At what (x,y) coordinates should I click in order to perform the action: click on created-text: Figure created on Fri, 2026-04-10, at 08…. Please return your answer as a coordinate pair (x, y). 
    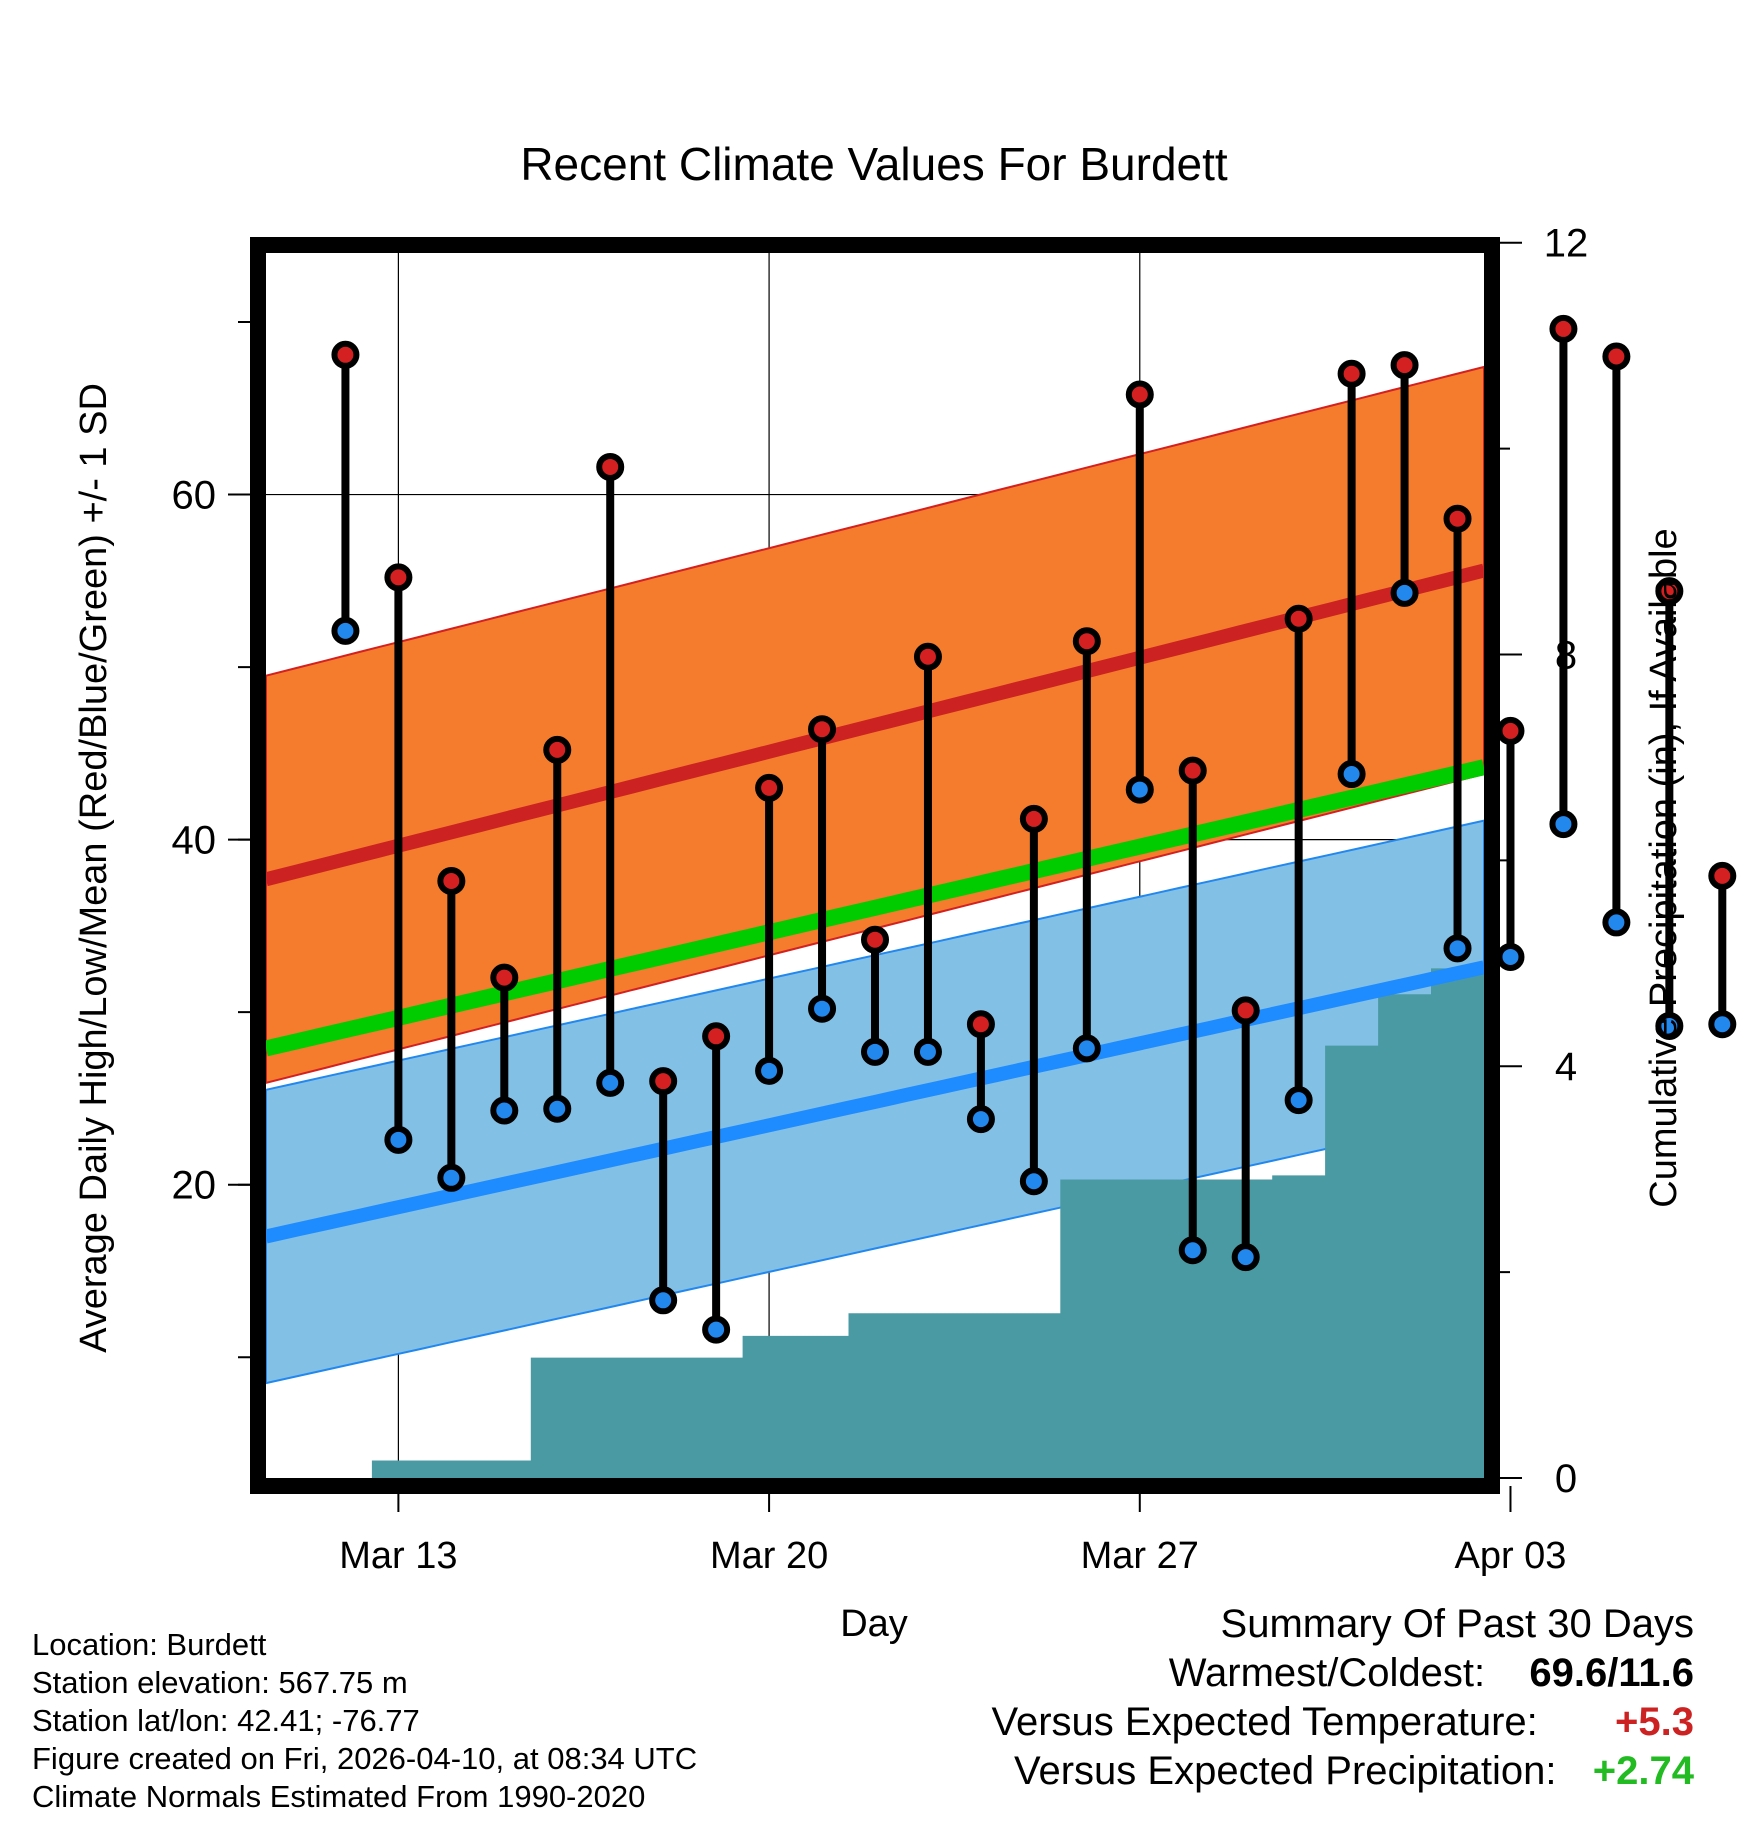
    Looking at the image, I should click on (365, 1758).